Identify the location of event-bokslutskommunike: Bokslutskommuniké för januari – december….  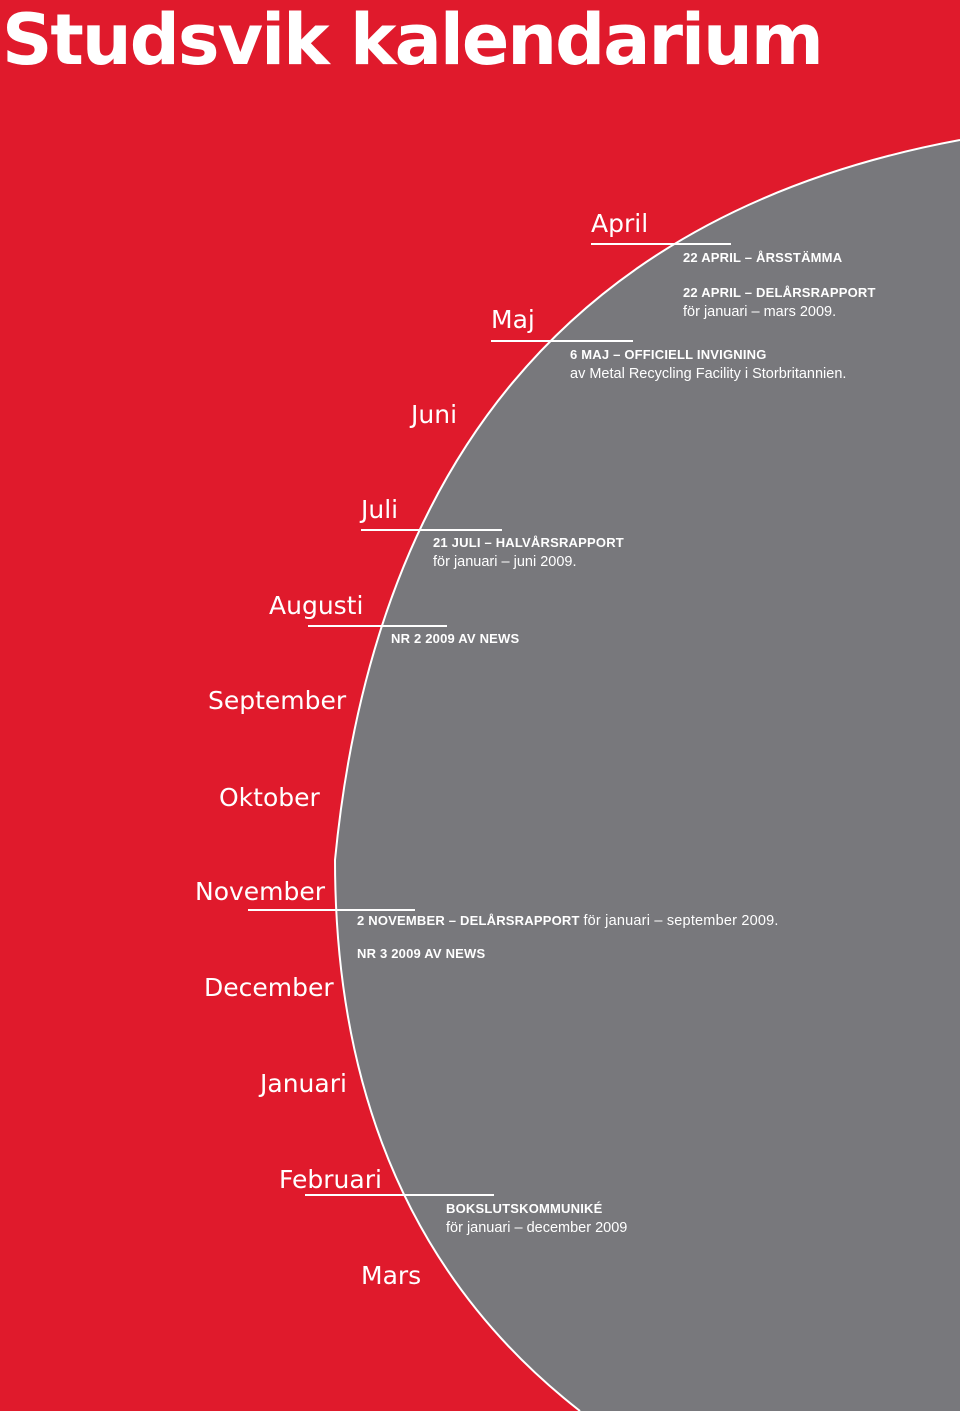
(536, 1218).